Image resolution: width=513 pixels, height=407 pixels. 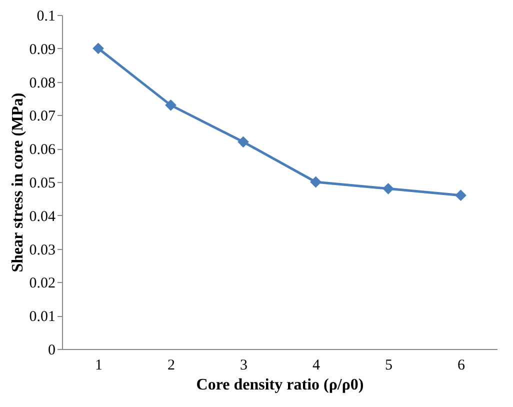 What do you see at coordinates (42, 184) in the screenshot?
I see `y-tick-label: 0.05` at bounding box center [42, 184].